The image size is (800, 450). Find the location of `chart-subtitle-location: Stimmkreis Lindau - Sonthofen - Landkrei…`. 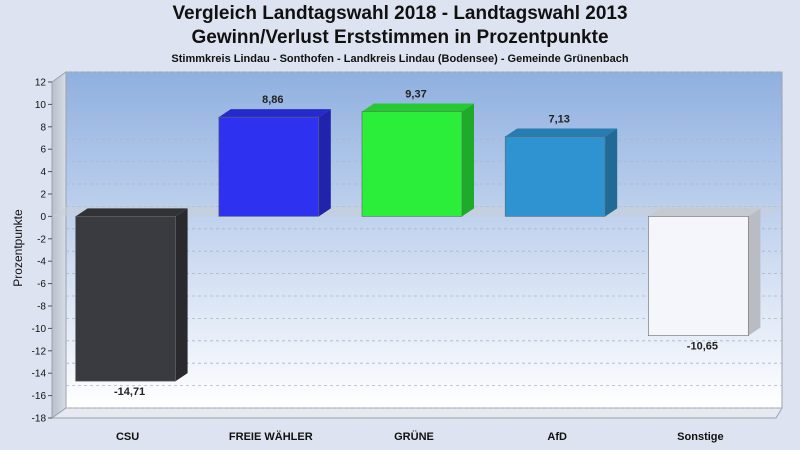

chart-subtitle-location: Stimmkreis Lindau - Sonthofen - Landkrei… is located at coordinates (400, 59).